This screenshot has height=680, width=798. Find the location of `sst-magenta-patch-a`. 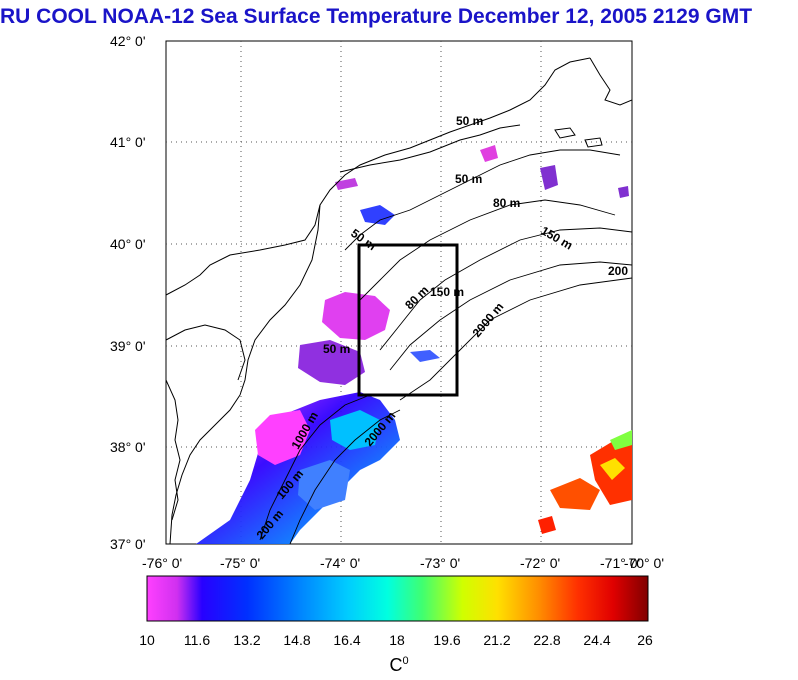

sst-magenta-patch-a is located at coordinates (282, 437).